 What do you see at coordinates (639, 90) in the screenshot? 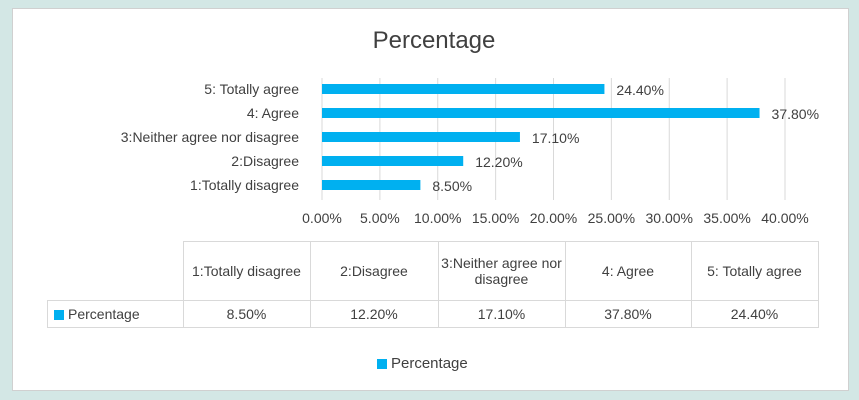
I see `data-label: 24.40%` at bounding box center [639, 90].